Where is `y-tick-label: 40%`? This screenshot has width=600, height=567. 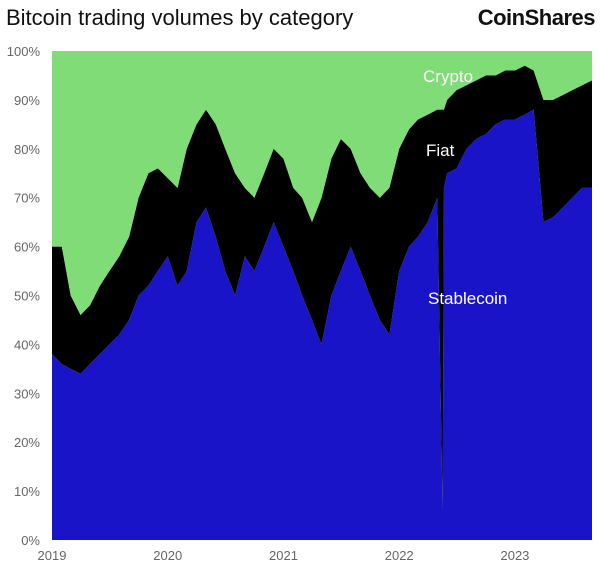
y-tick-label: 40% is located at coordinates (27, 344).